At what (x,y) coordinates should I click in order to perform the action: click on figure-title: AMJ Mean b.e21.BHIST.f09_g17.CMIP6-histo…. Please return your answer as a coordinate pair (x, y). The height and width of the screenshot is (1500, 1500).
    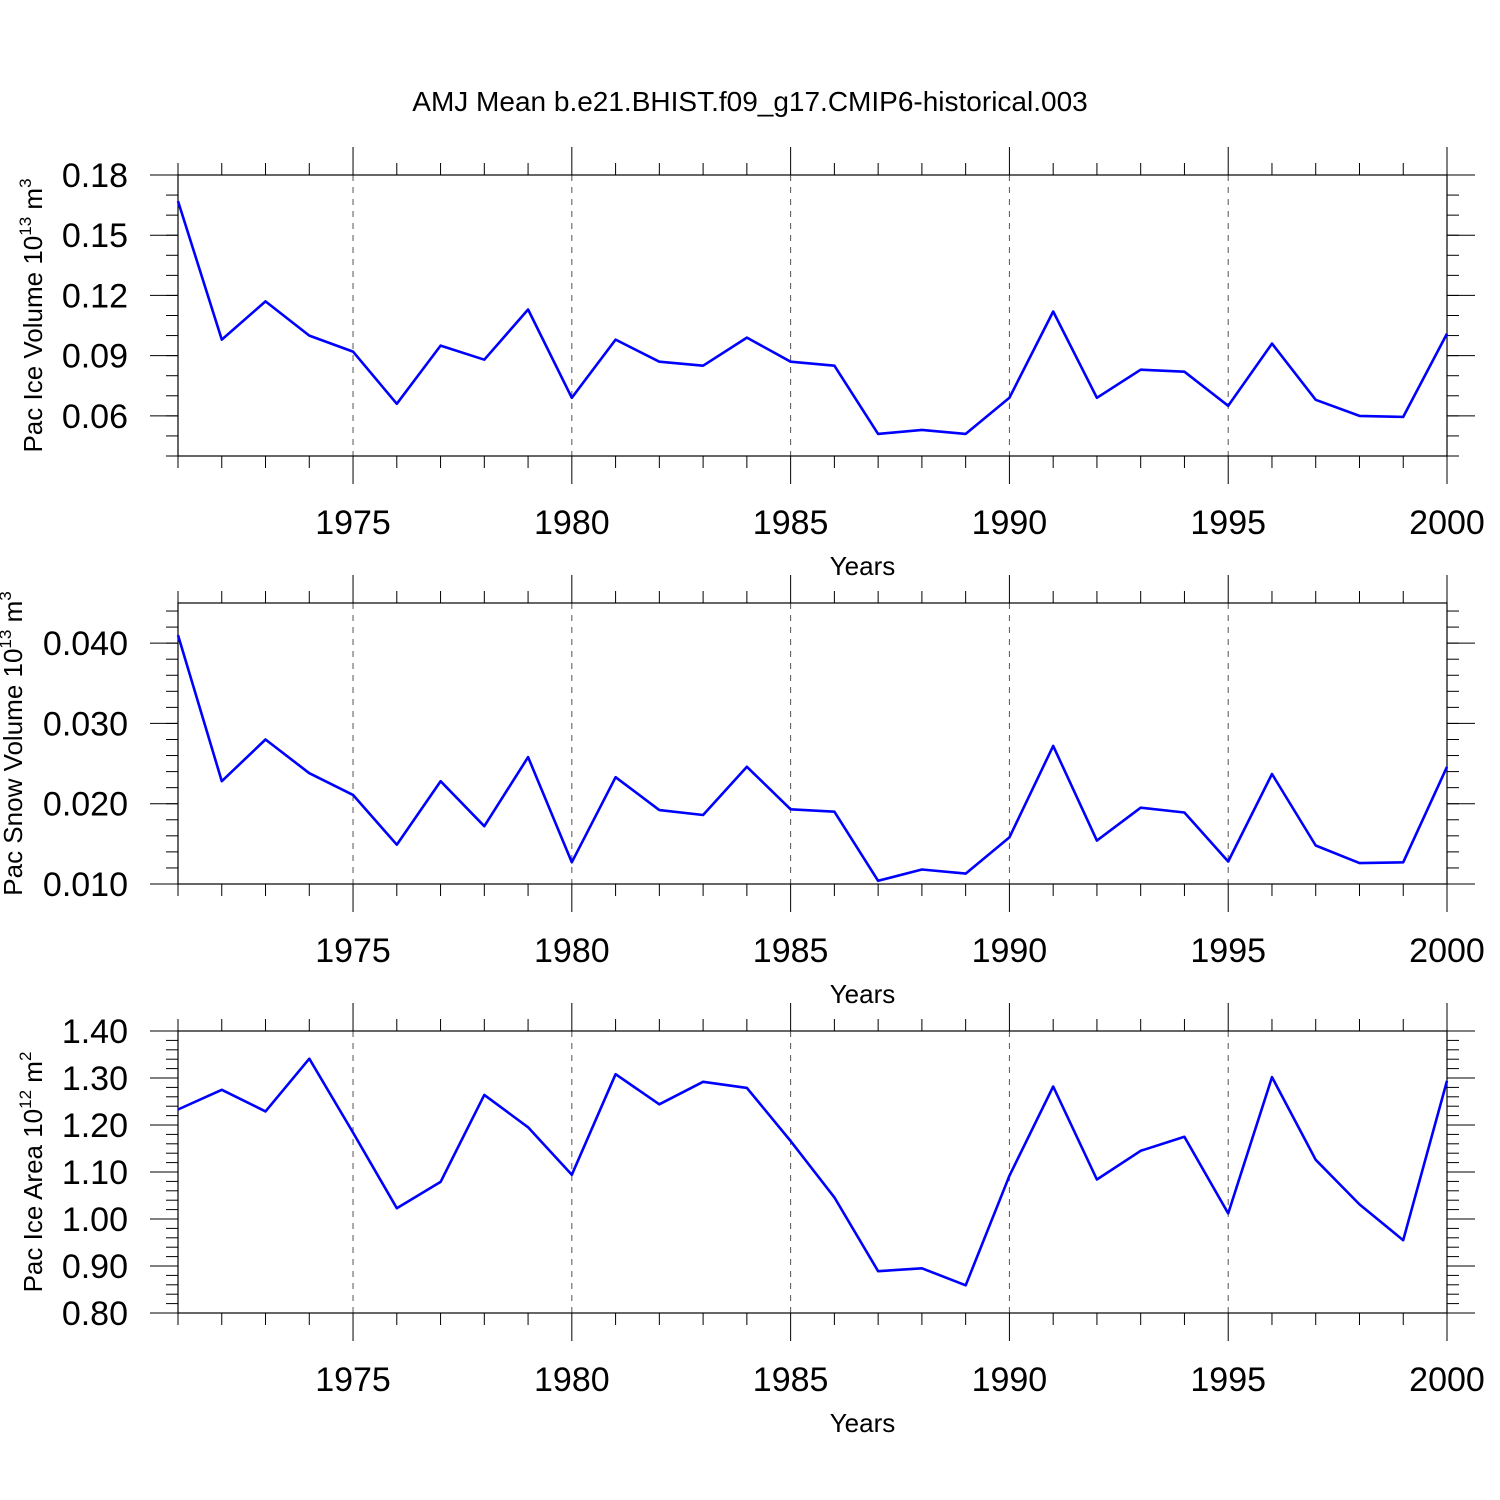
    Looking at the image, I should click on (749, 101).